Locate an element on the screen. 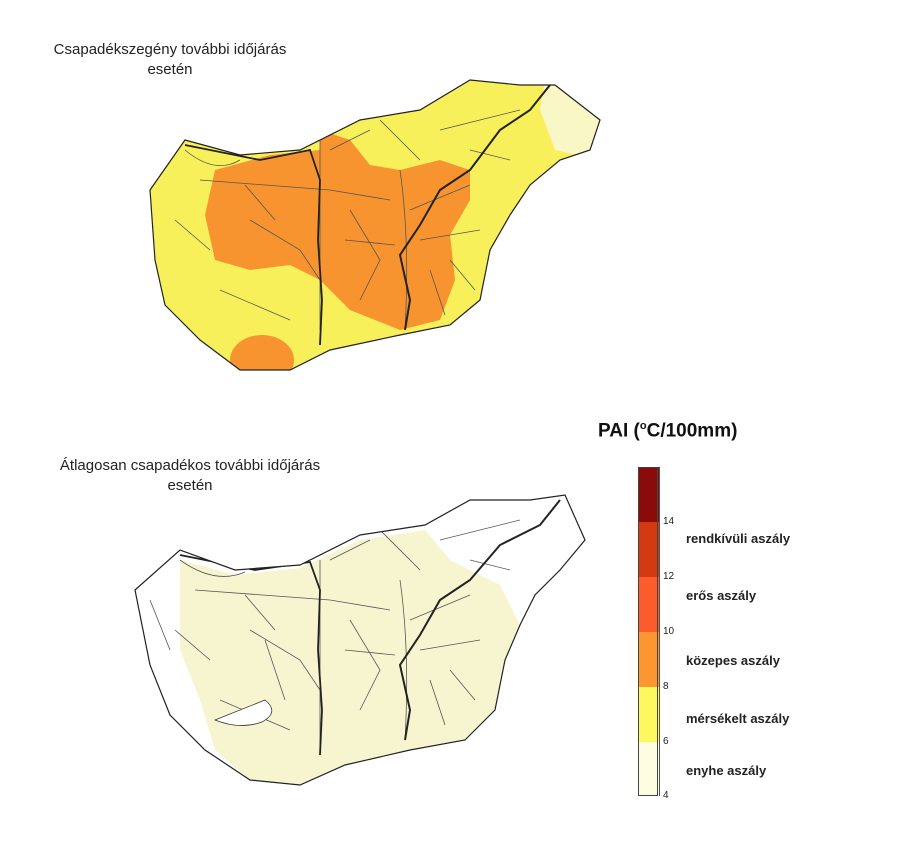 This screenshot has width=898, height=843. top-map-tisza is located at coordinates (474, 207).